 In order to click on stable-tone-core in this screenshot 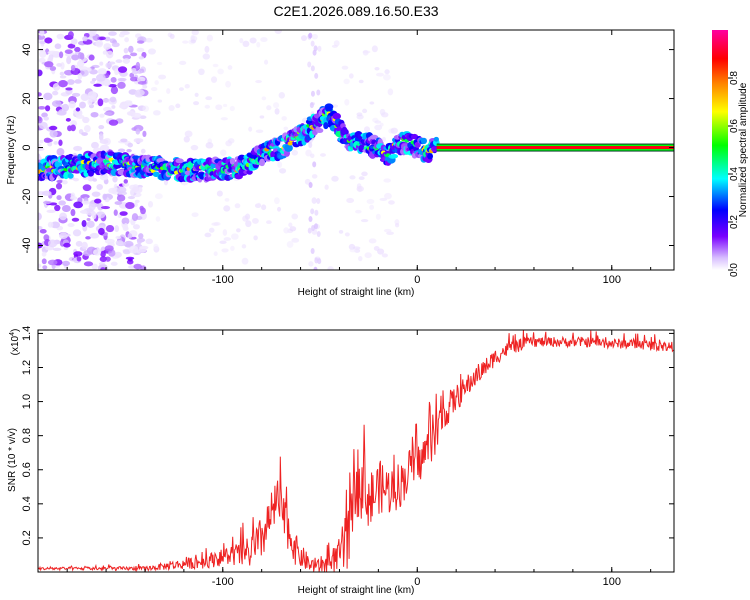, I will do `click(555, 148)`.